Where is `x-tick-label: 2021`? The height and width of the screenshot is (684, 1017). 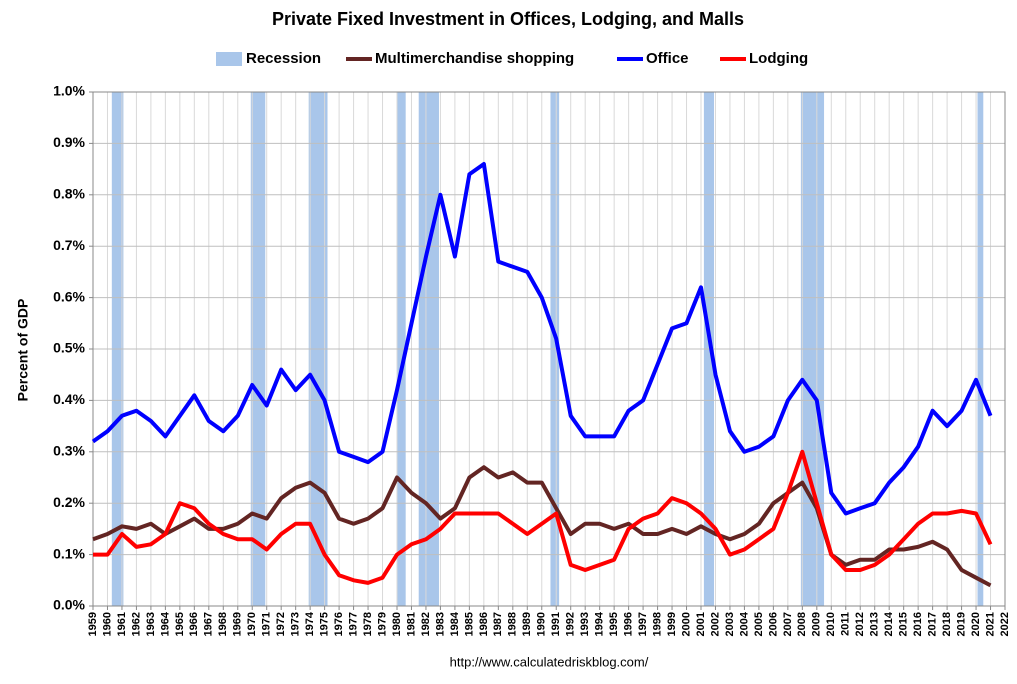 x-tick-label: 2021 is located at coordinates (990, 624).